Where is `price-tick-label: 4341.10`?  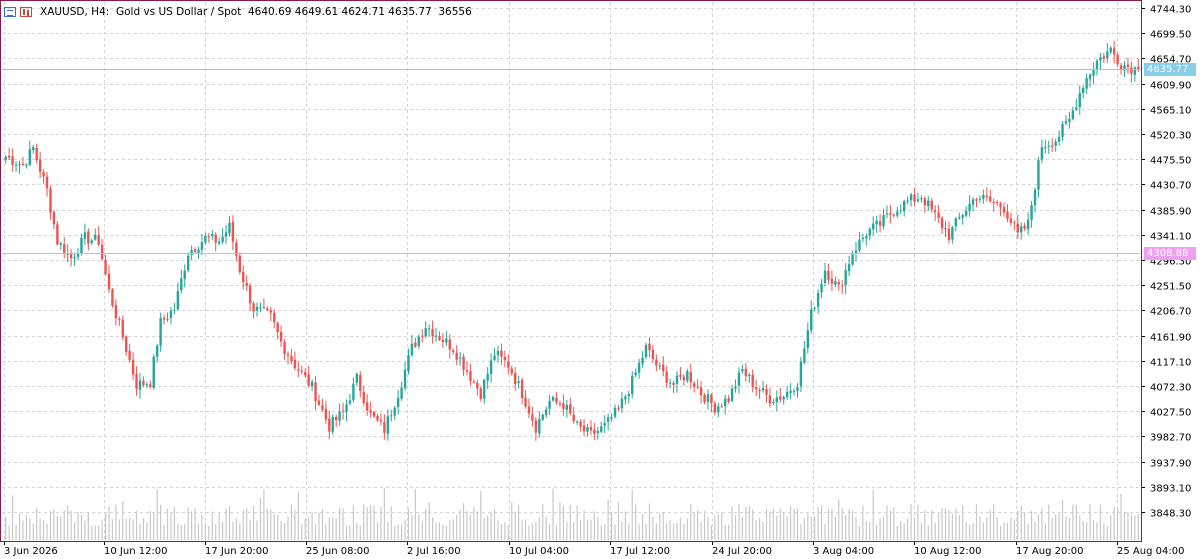
price-tick-label: 4341.10 is located at coordinates (1170, 237).